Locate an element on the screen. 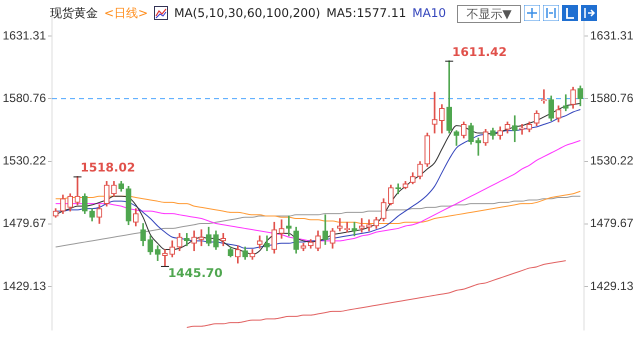 This screenshot has width=640, height=340. y2-tick-label: 1429.13 is located at coordinates (612, 285).